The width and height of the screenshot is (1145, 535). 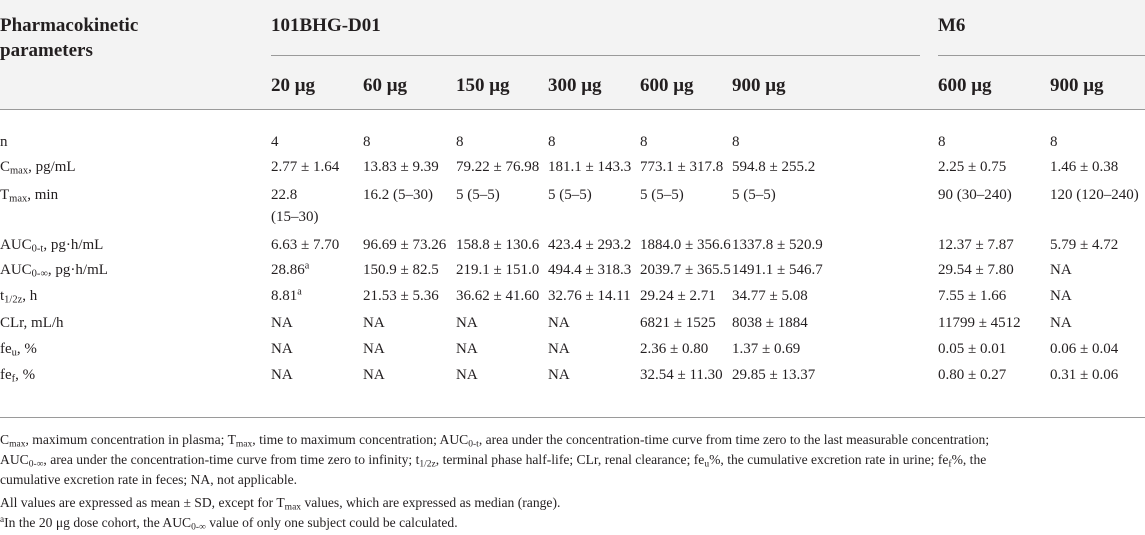 I want to click on table-cell: 494.4 ± 318.3, so click(x=590, y=270).